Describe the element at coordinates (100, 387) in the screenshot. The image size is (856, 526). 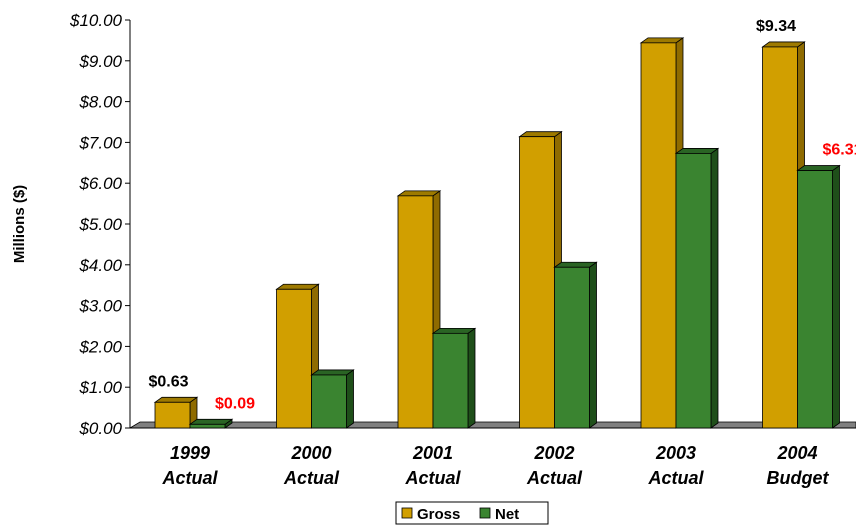
I see `y-tick-label: $1.00` at that location.